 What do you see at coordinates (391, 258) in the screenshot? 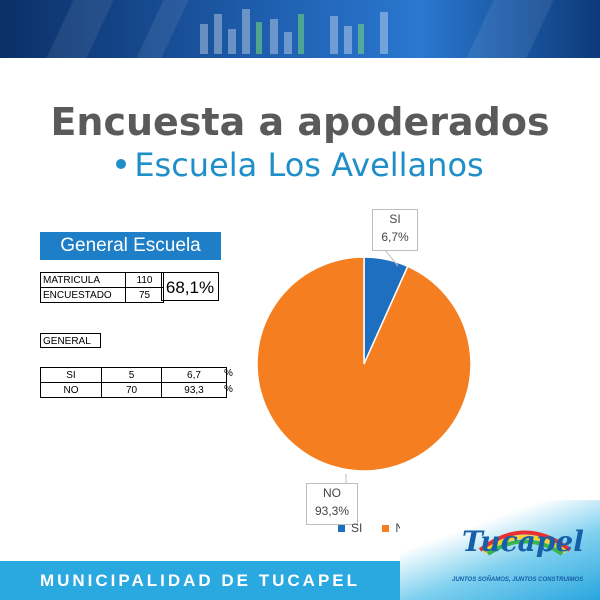
I see `callout-leader-si` at bounding box center [391, 258].